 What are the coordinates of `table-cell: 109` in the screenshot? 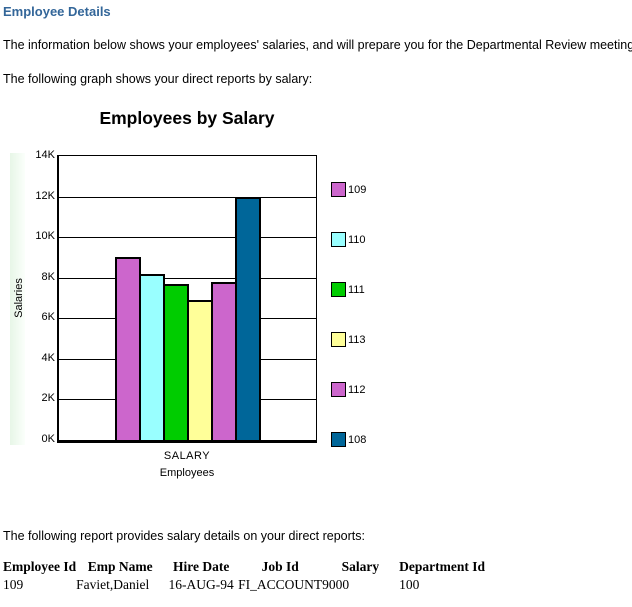 It's located at (13, 584).